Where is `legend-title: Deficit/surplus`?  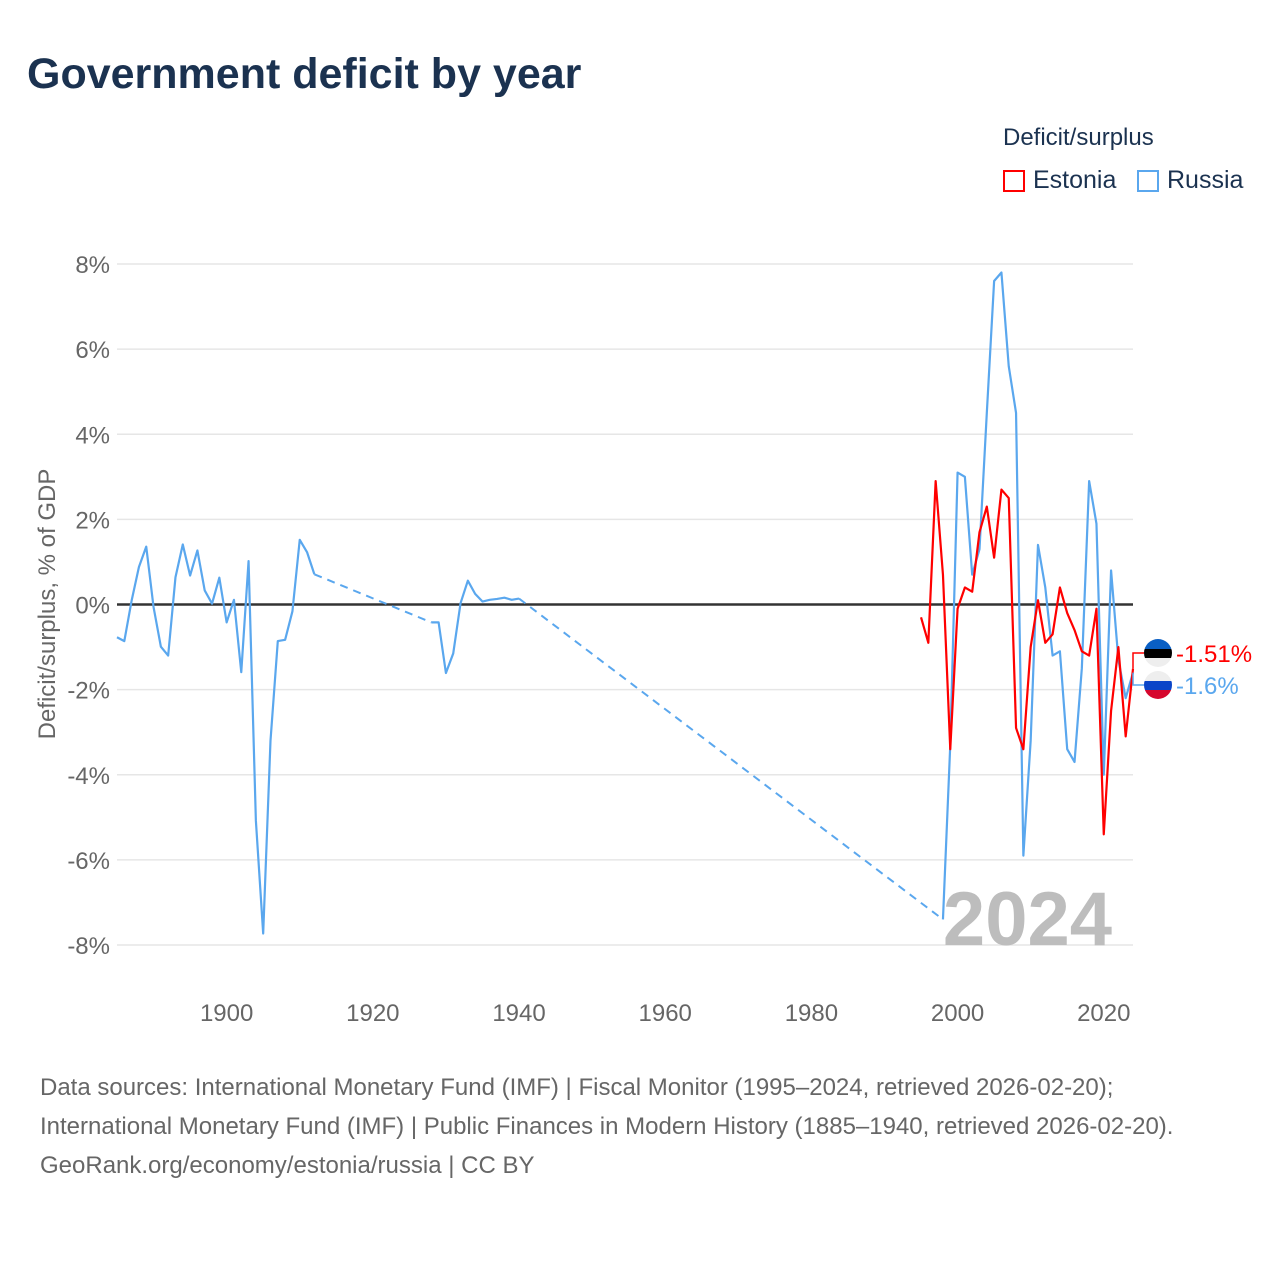
legend-title: Deficit/surplus is located at coordinates (1078, 137).